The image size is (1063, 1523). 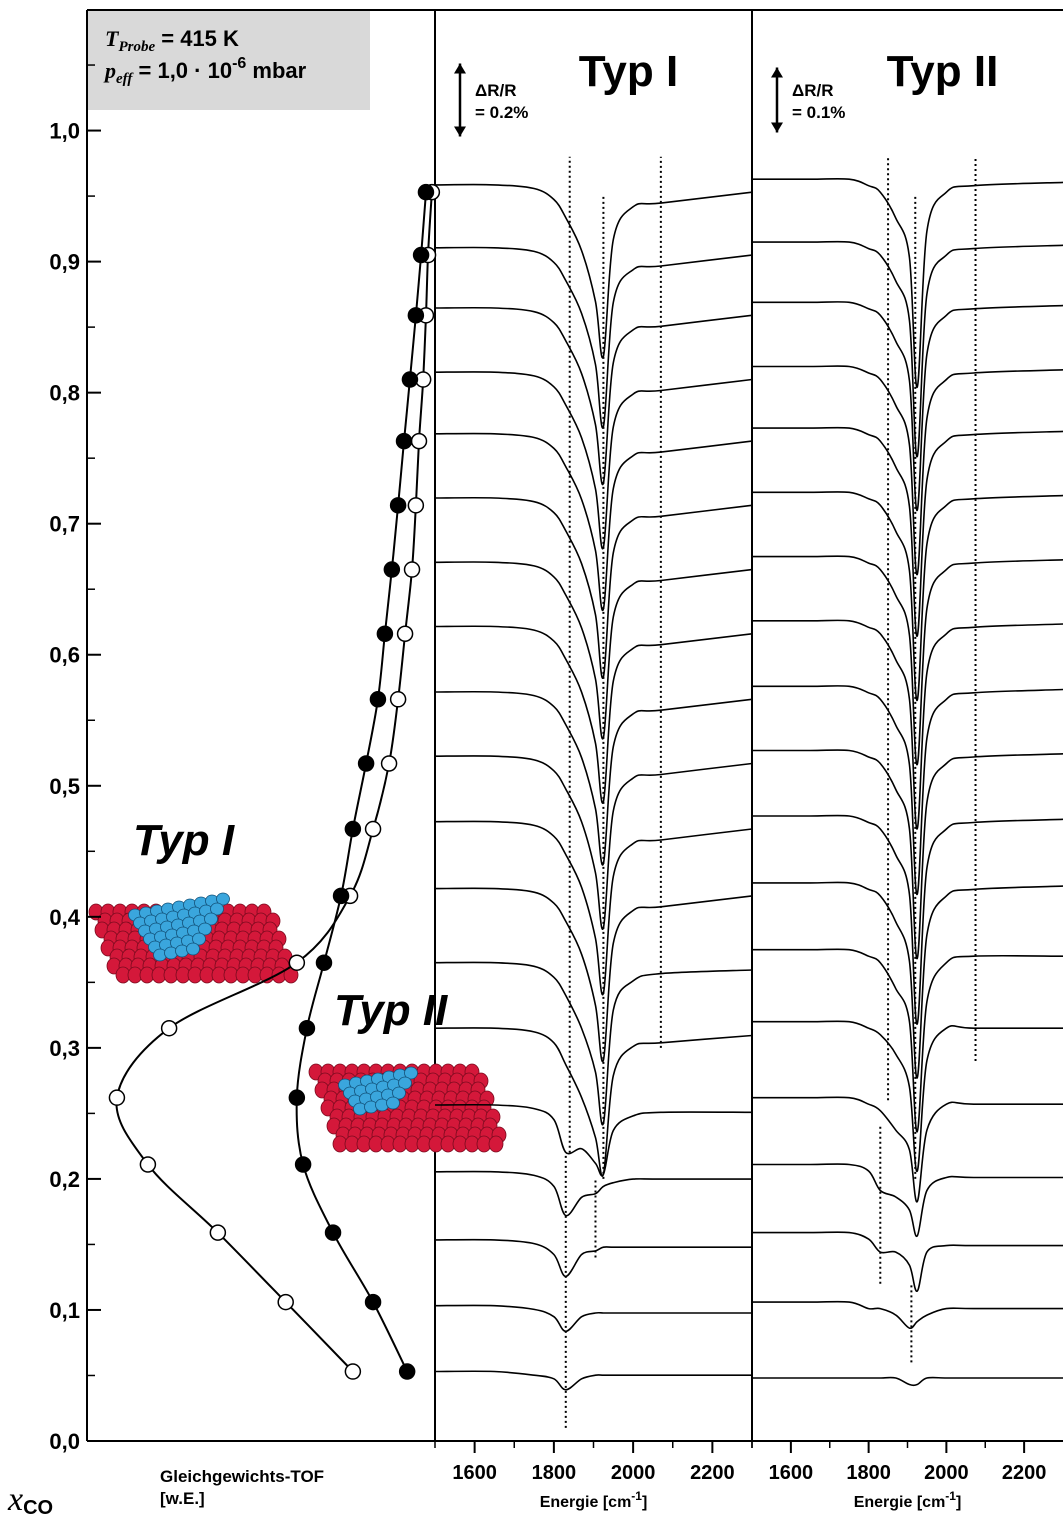 I want to click on cluster-illustrations, so click(x=297, y=1022).